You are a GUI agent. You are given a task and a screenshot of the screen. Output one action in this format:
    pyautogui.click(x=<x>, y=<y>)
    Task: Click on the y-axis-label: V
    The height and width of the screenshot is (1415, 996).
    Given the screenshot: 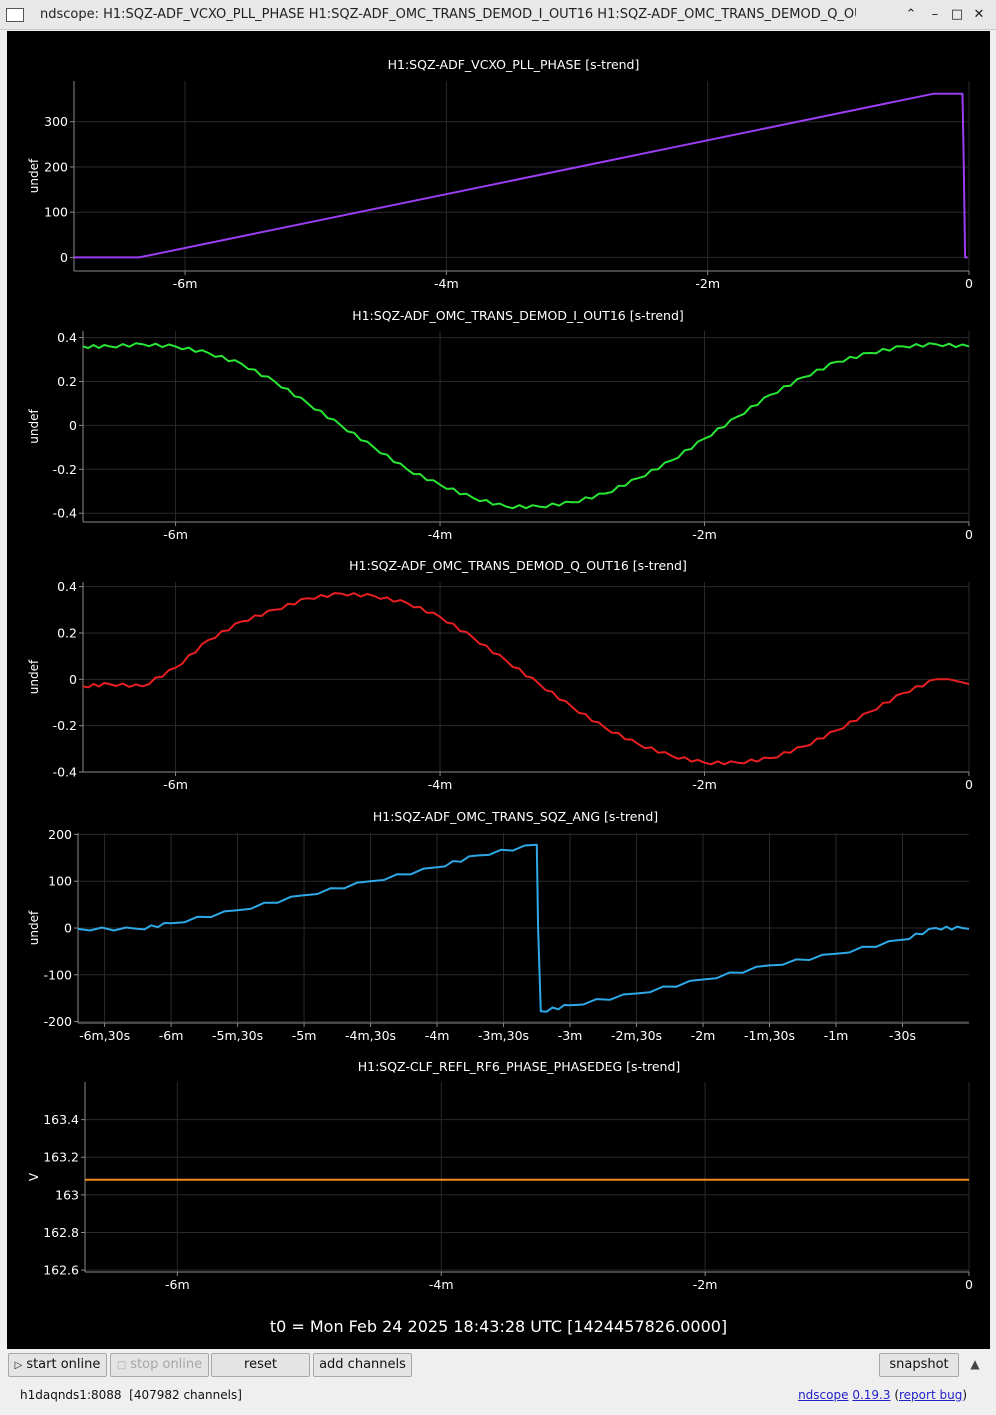 What is the action you would take?
    pyautogui.click(x=34, y=1176)
    